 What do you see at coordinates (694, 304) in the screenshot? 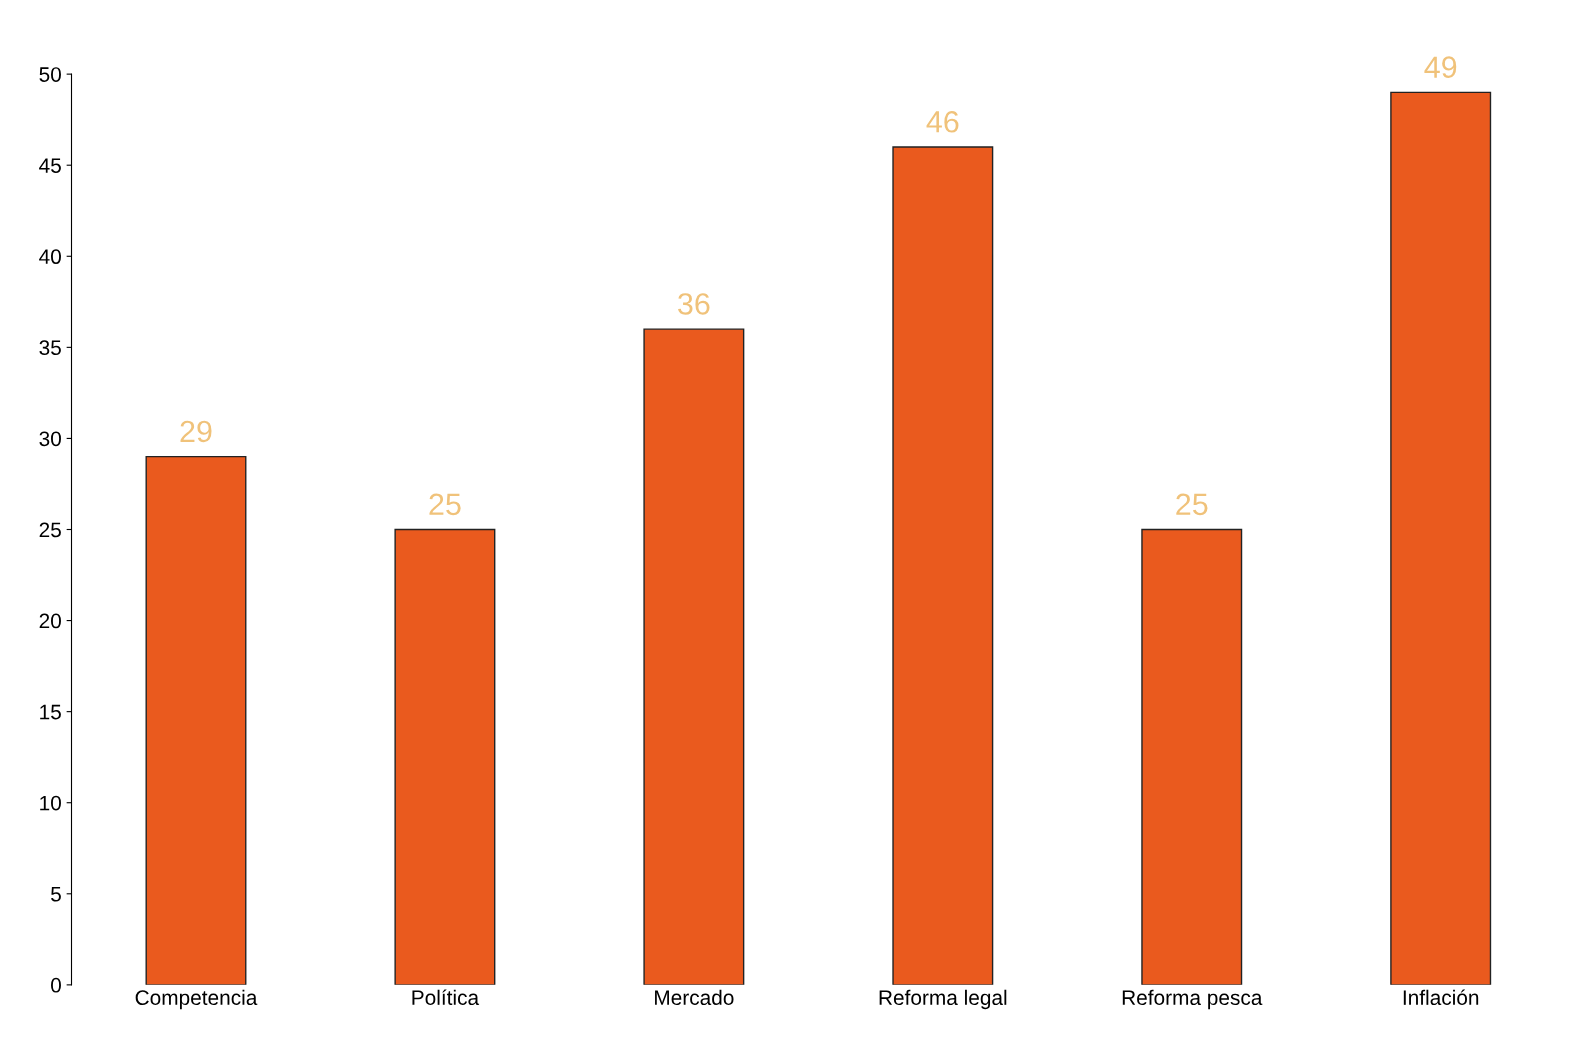
I see `data-label: 36` at bounding box center [694, 304].